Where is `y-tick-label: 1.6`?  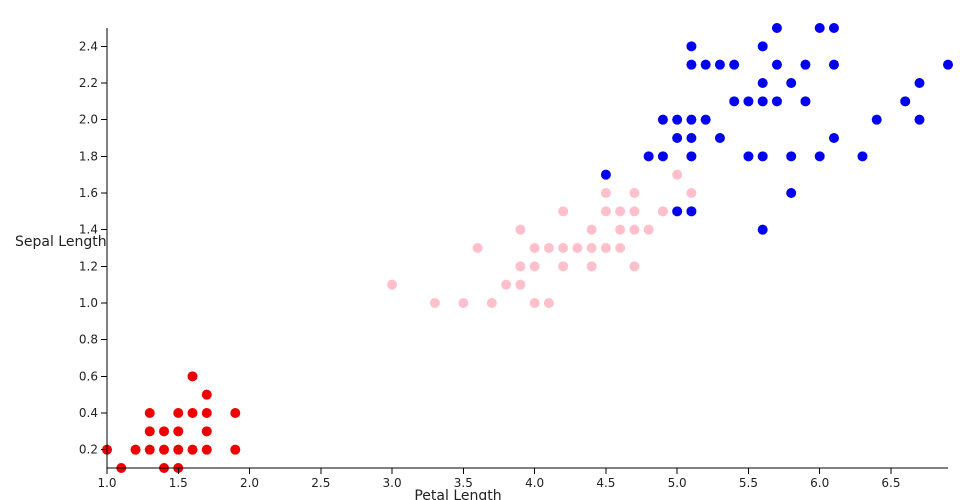 y-tick-label: 1.6 is located at coordinates (88, 193).